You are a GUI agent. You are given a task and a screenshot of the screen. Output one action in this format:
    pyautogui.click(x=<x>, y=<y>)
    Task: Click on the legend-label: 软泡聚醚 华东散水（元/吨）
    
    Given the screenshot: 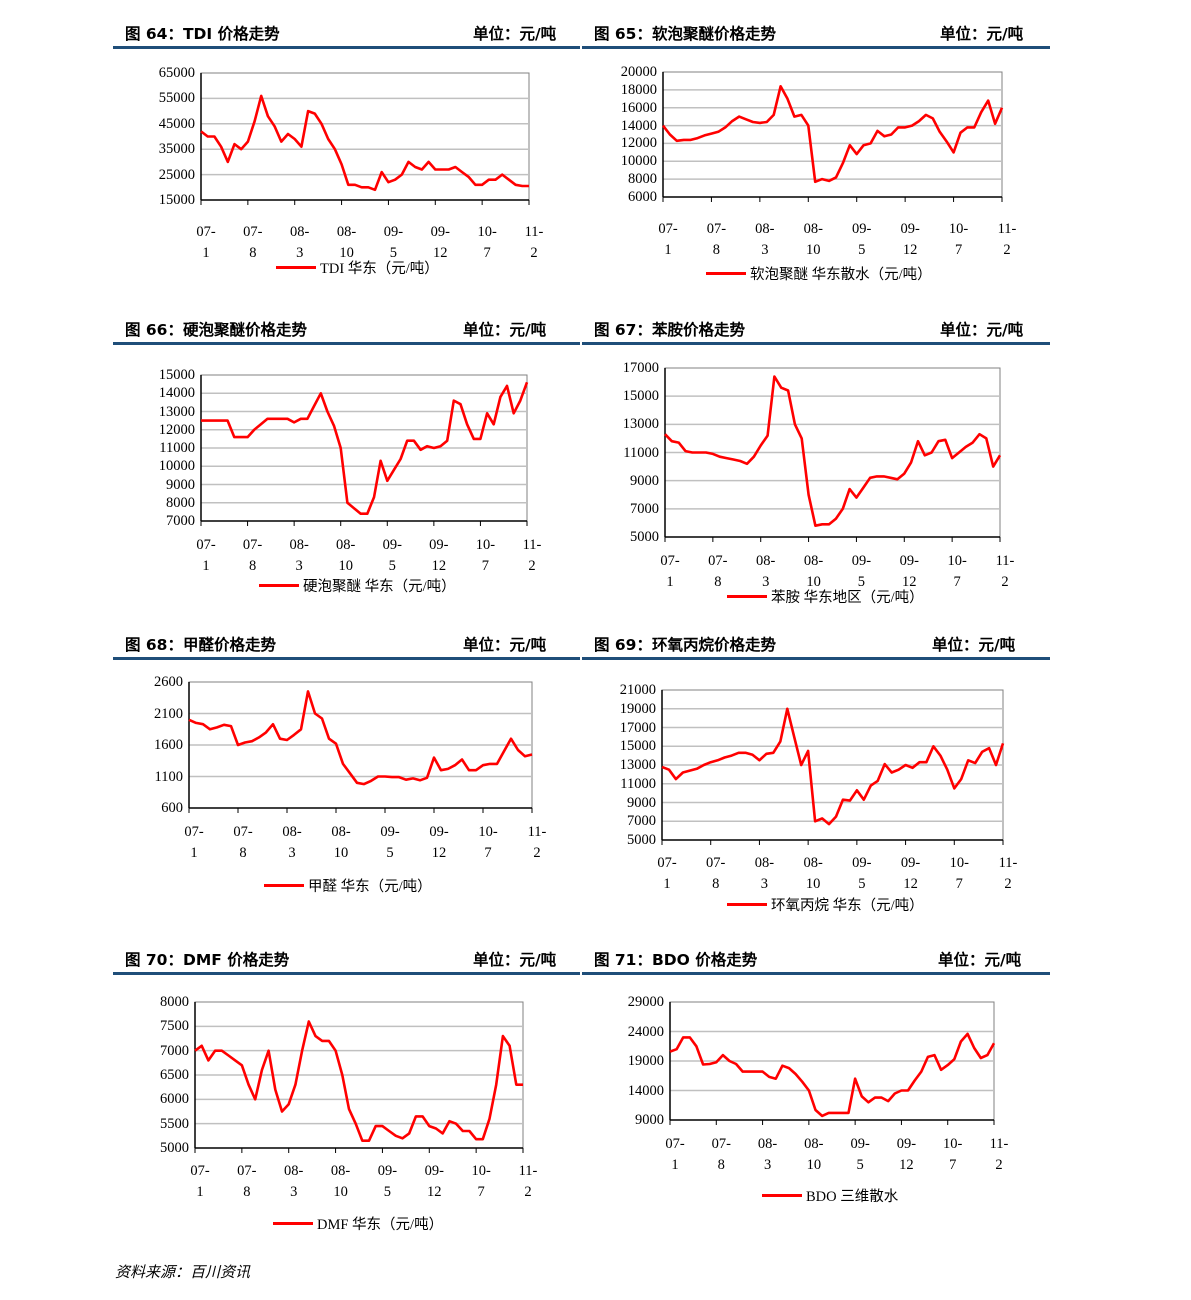 What is the action you would take?
    pyautogui.click(x=841, y=275)
    